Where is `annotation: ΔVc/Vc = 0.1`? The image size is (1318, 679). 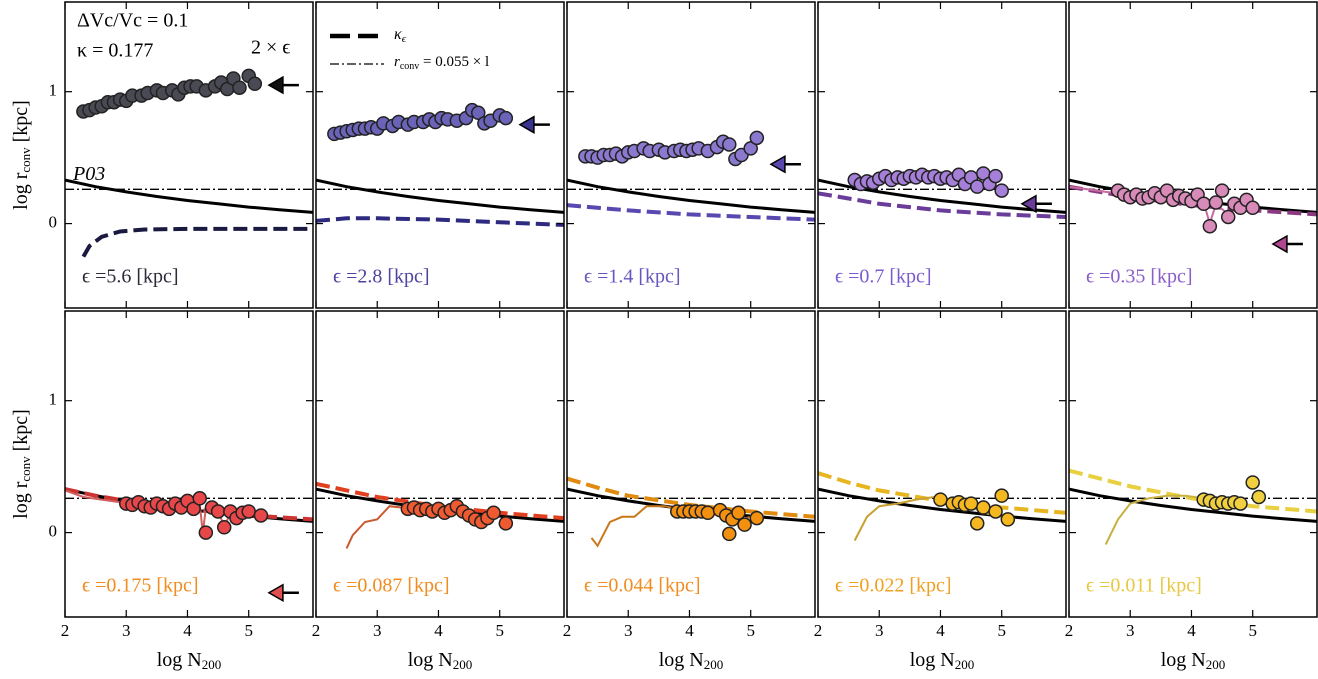
annotation: ΔVc/Vc = 0.1 is located at coordinates (132, 21).